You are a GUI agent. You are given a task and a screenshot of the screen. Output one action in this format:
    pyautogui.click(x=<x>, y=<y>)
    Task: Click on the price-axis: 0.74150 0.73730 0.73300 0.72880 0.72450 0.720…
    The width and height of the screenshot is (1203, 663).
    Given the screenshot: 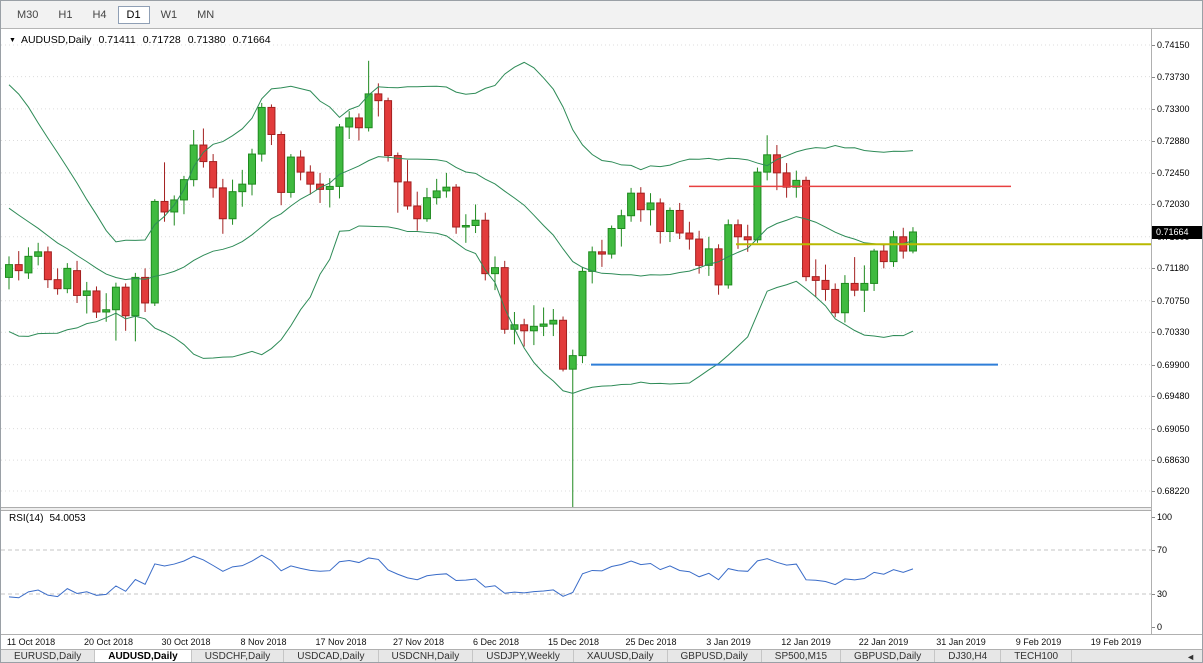 What is the action you would take?
    pyautogui.click(x=1177, y=331)
    